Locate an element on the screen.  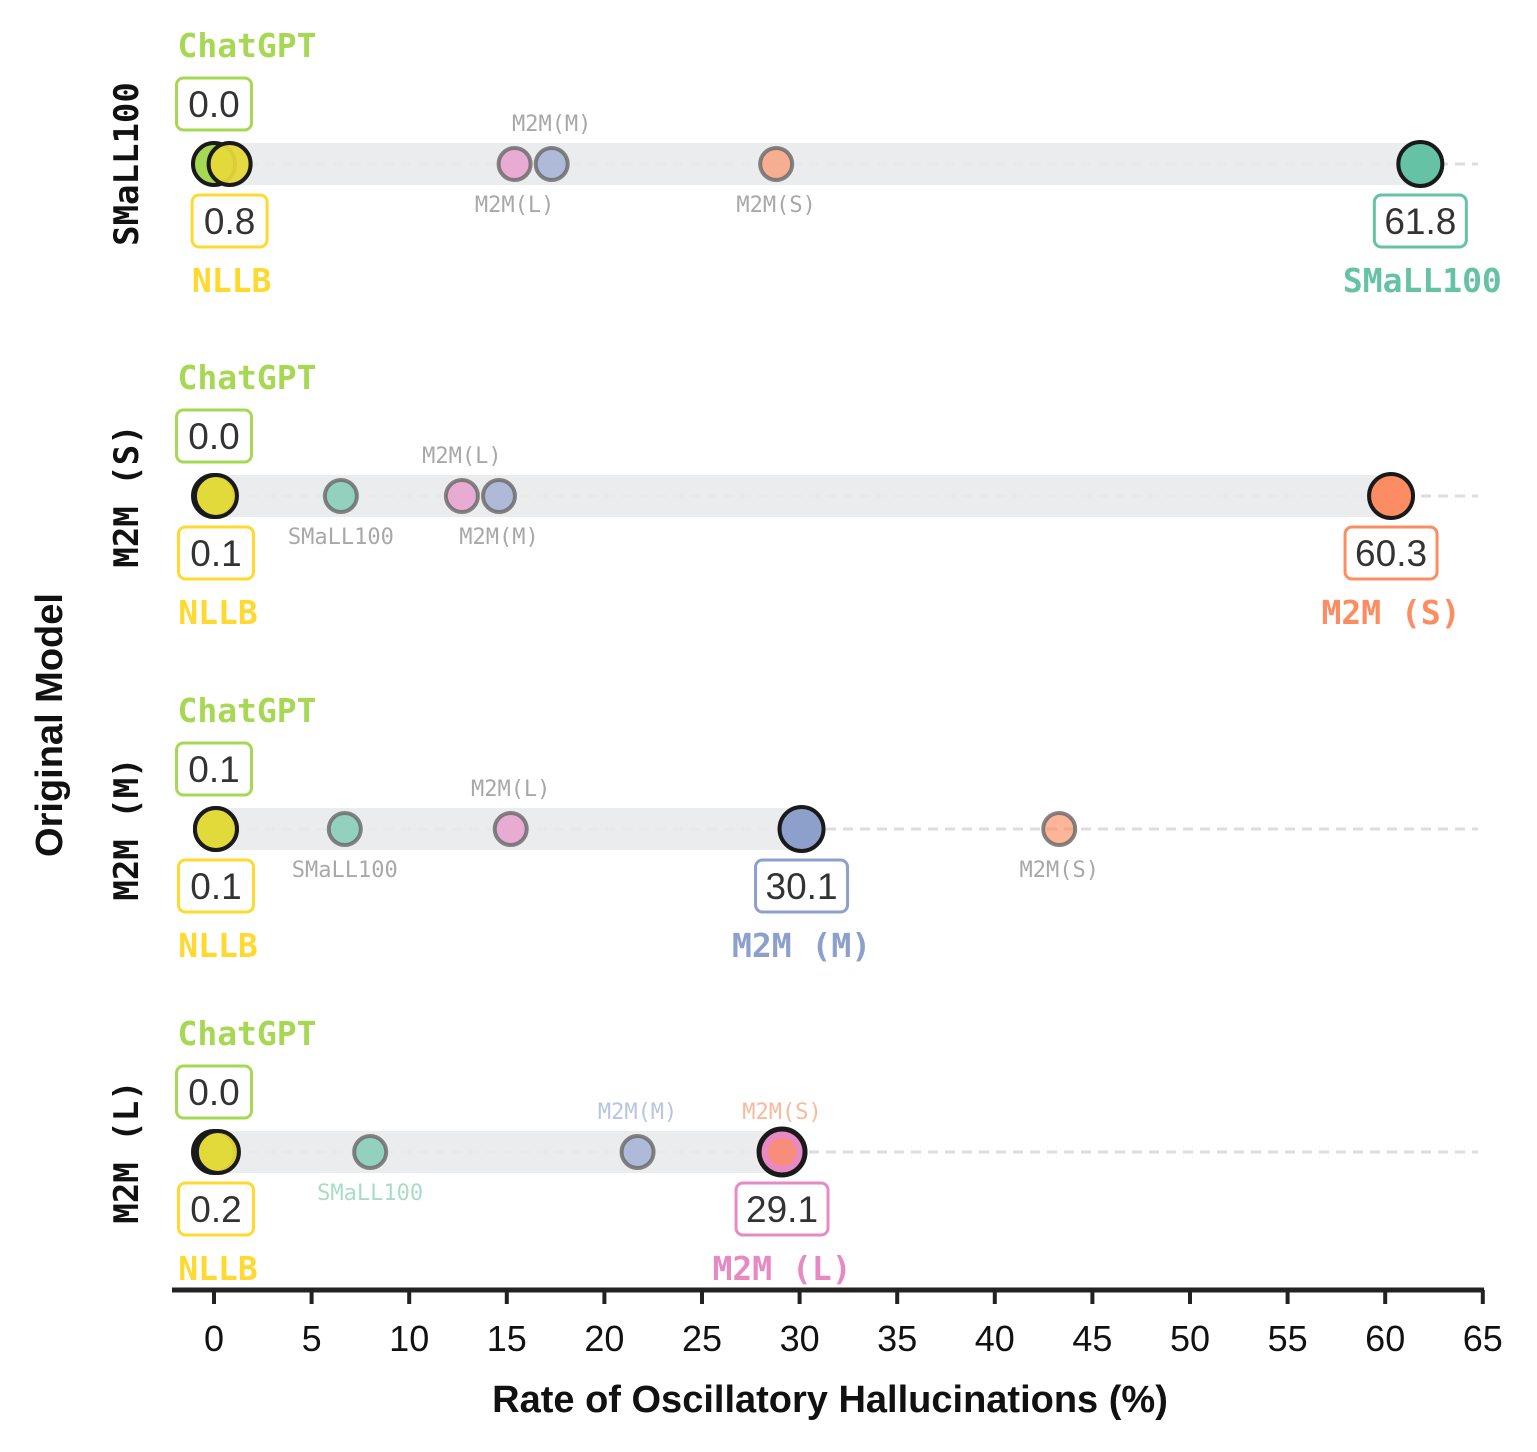
x-tick-label: 5 is located at coordinates (312, 1338).